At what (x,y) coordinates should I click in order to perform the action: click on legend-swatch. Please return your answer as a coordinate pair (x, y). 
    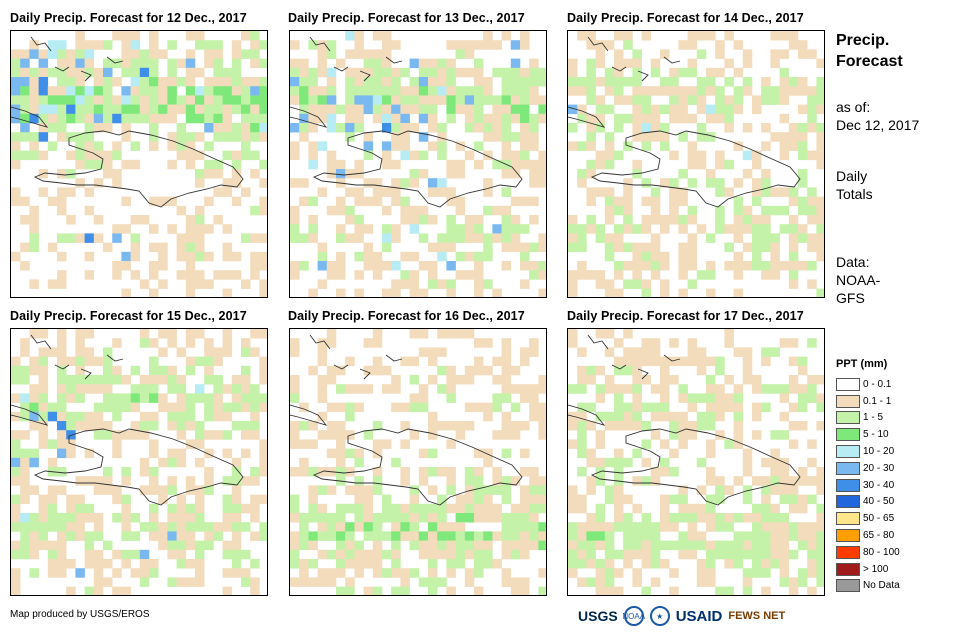
    Looking at the image, I should click on (848, 418).